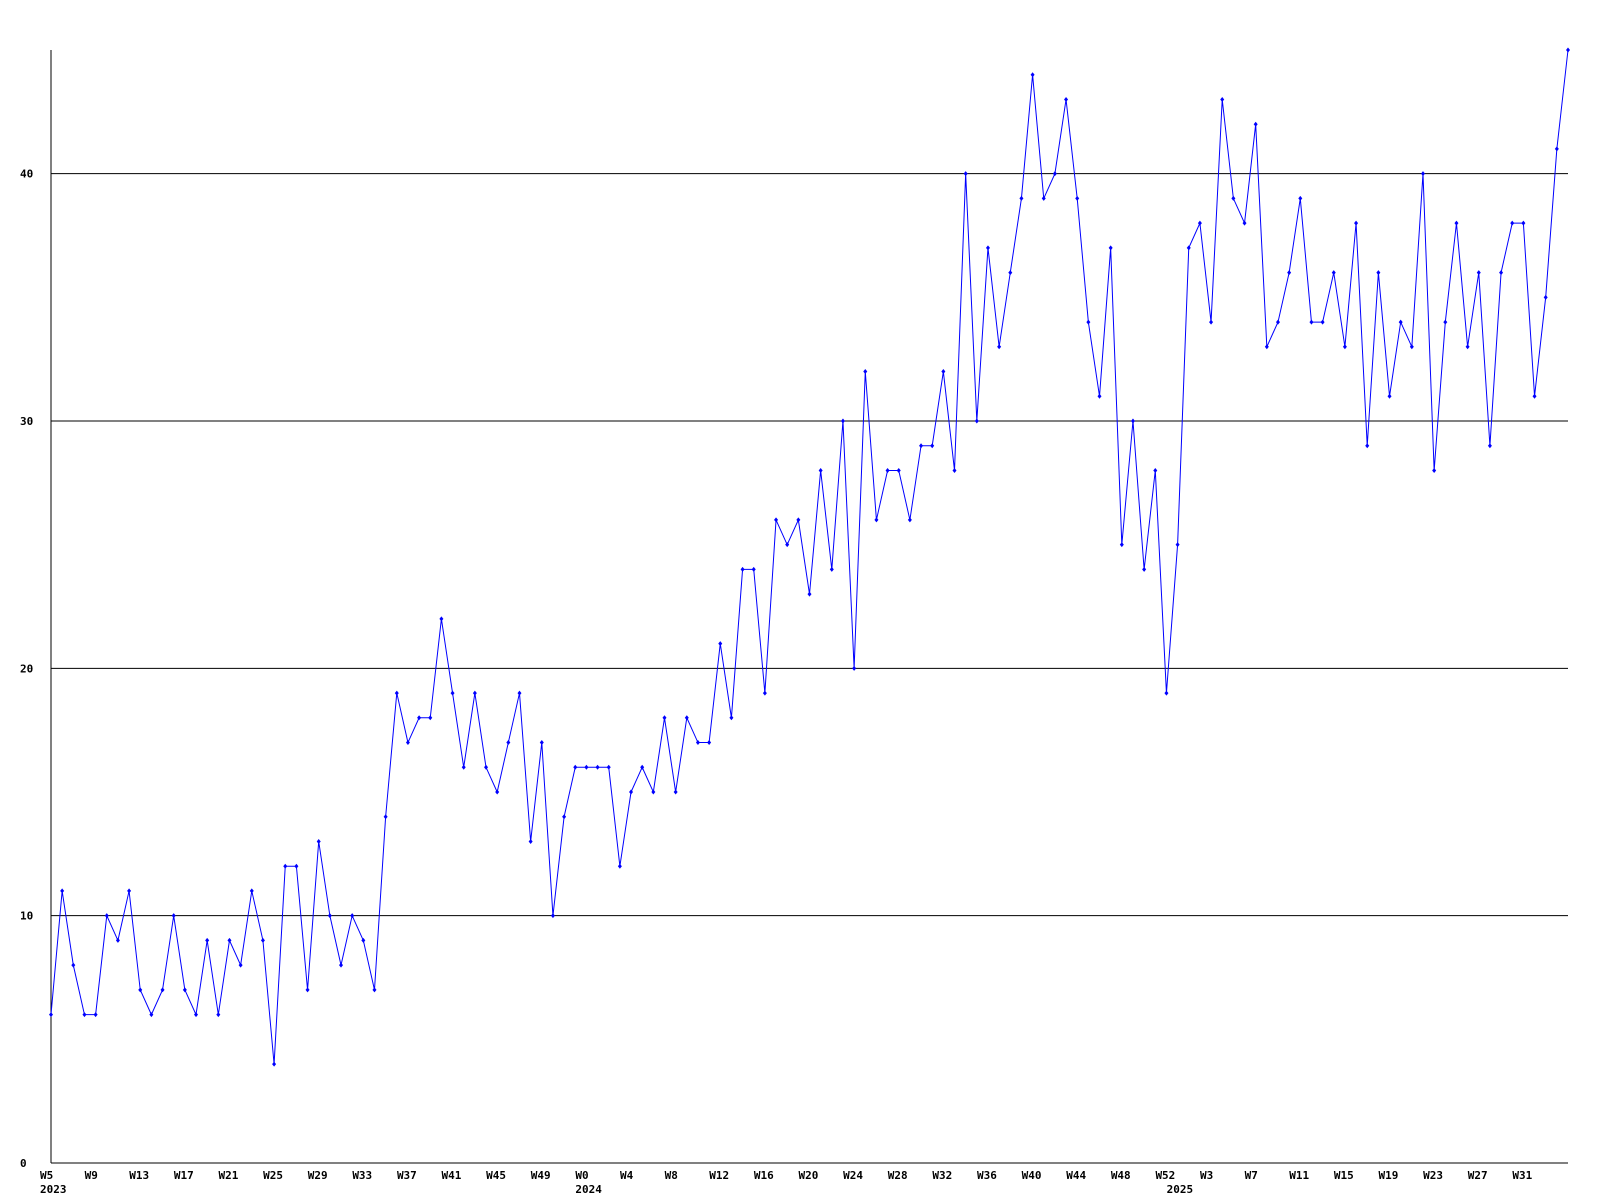 This screenshot has height=1200, width=1600. Describe the element at coordinates (452, 1175) in the screenshot. I see `x-tick-label: W41` at that location.